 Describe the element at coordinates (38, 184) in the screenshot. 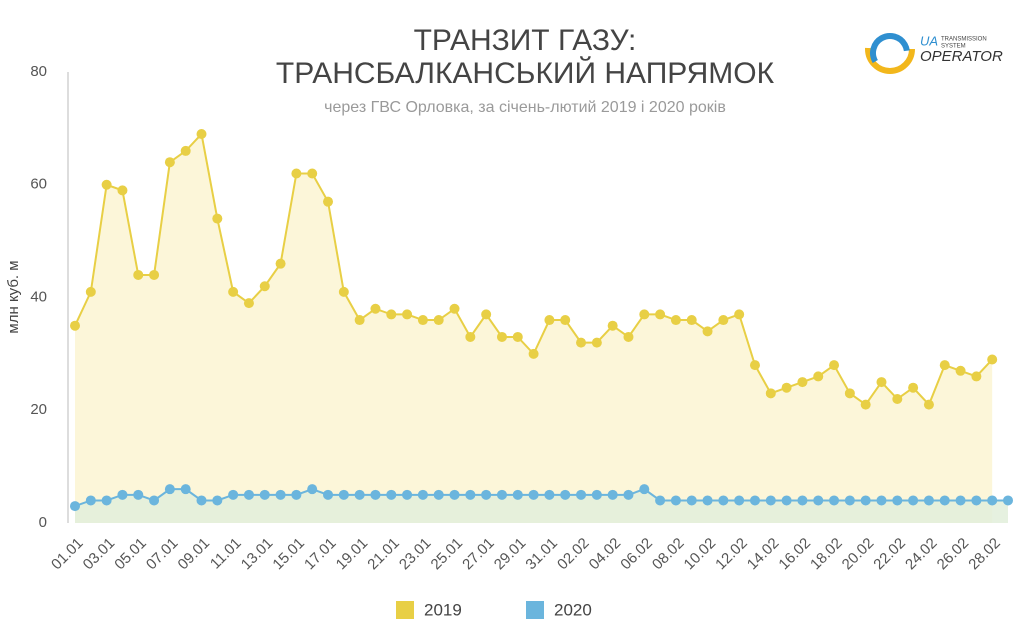

I see `y-tick-label: 60` at that location.